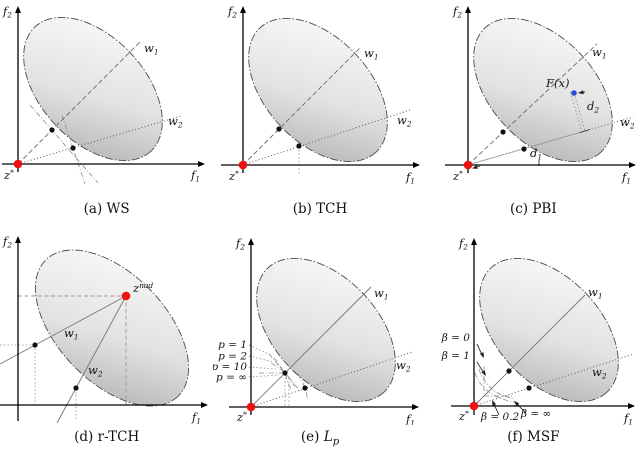 The height and width of the screenshot is (456, 640). Describe the element at coordinates (91, 359) in the screenshot. I see `w2-vector-line` at that location.